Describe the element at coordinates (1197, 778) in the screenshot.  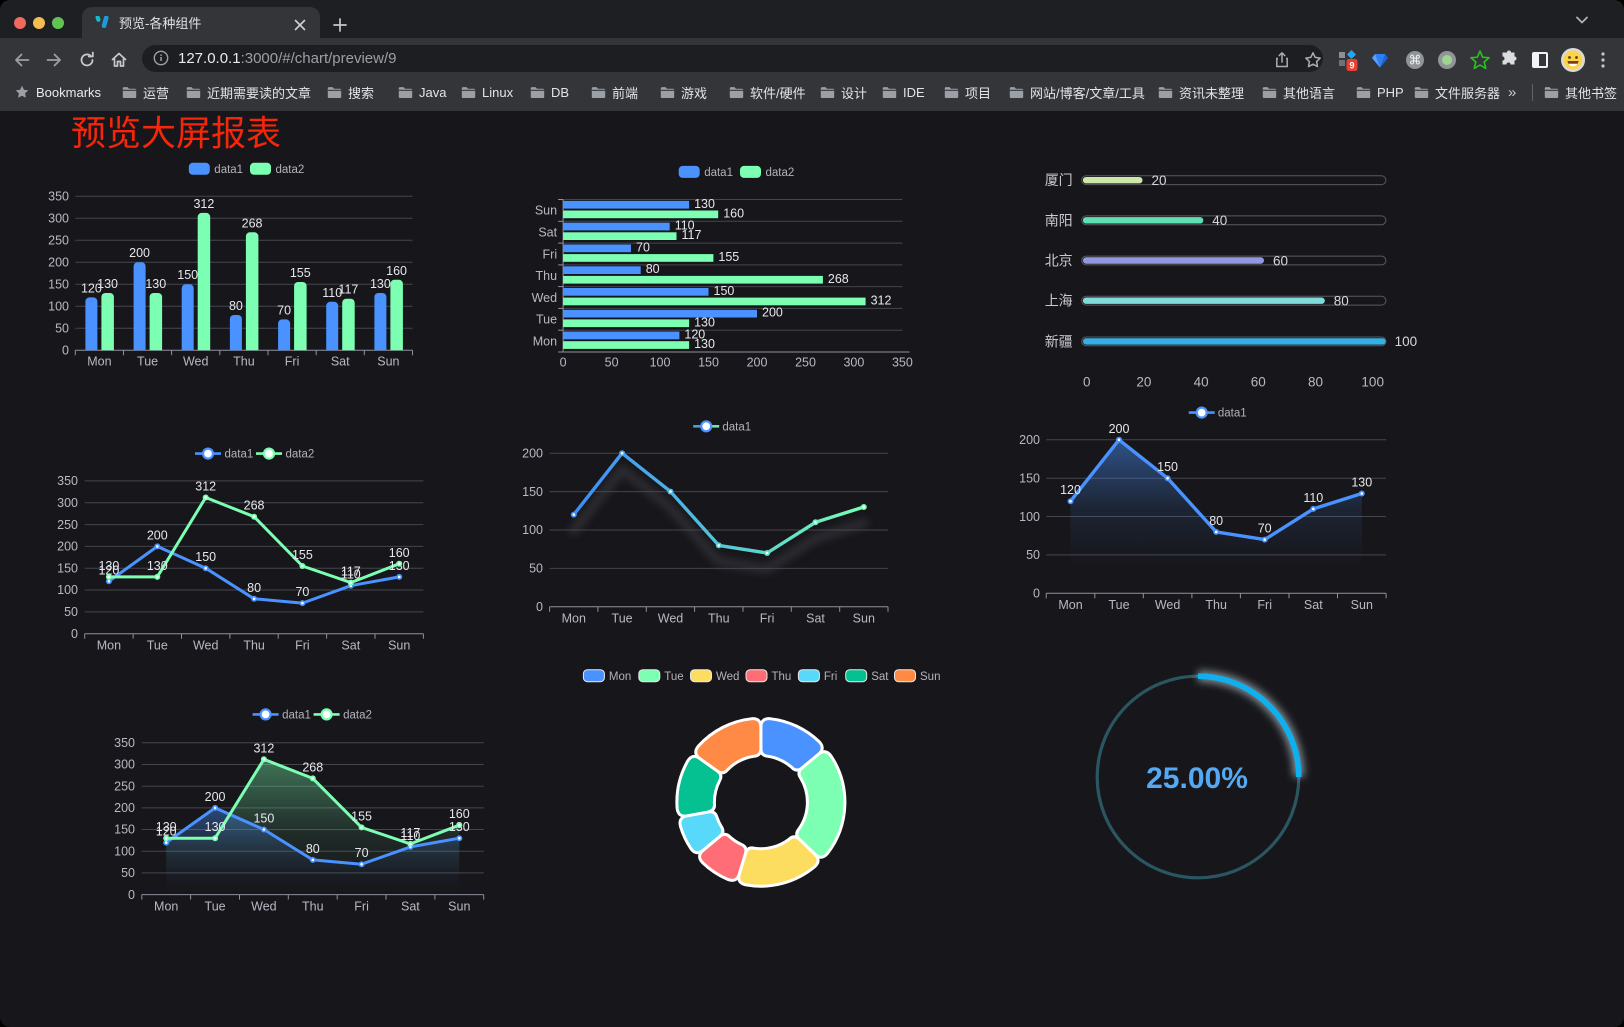
I see `svg-text: 25.00%` at that location.